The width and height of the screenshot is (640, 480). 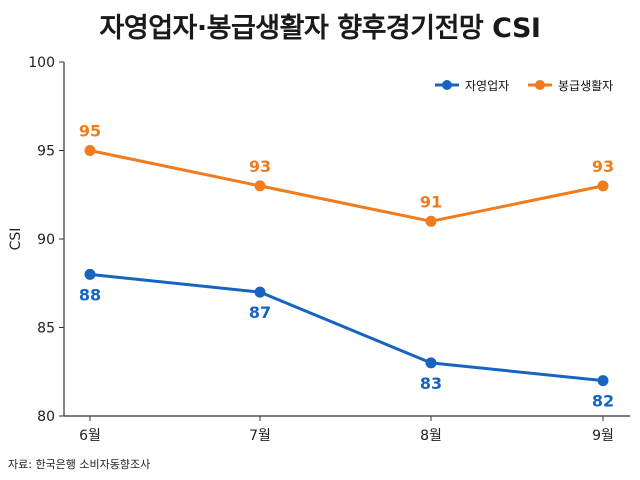 What do you see at coordinates (90, 294) in the screenshot?
I see `data-label: 88` at bounding box center [90, 294].